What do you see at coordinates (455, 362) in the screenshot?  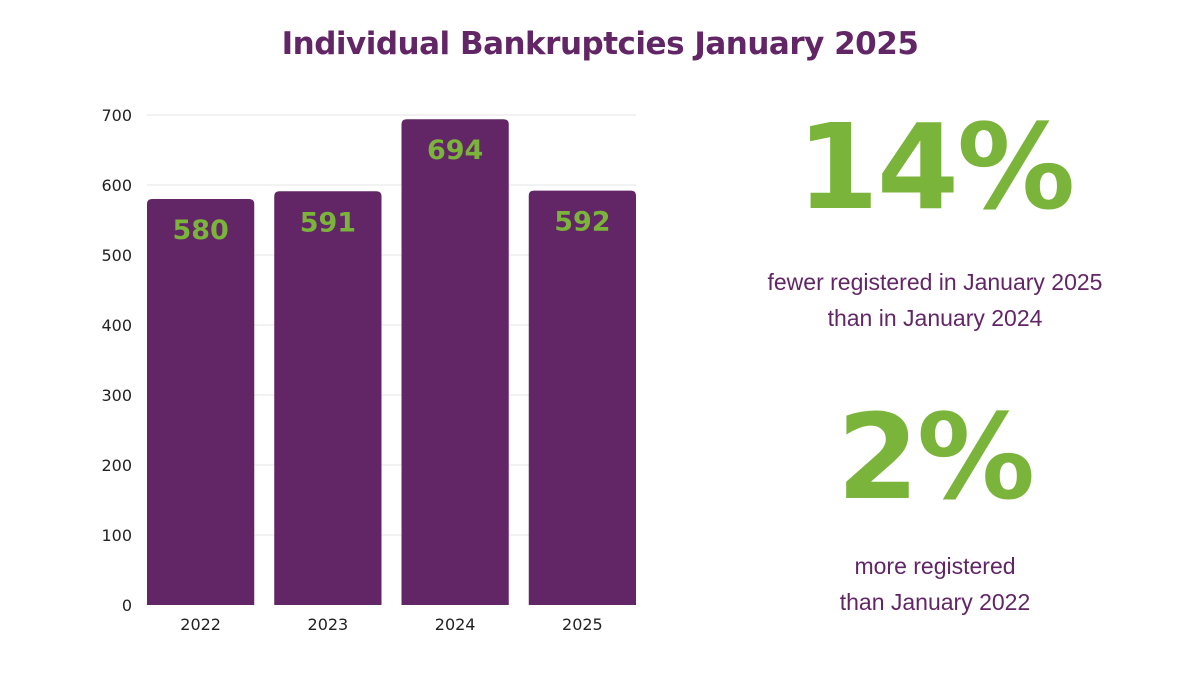 I see `bar-2024` at bounding box center [455, 362].